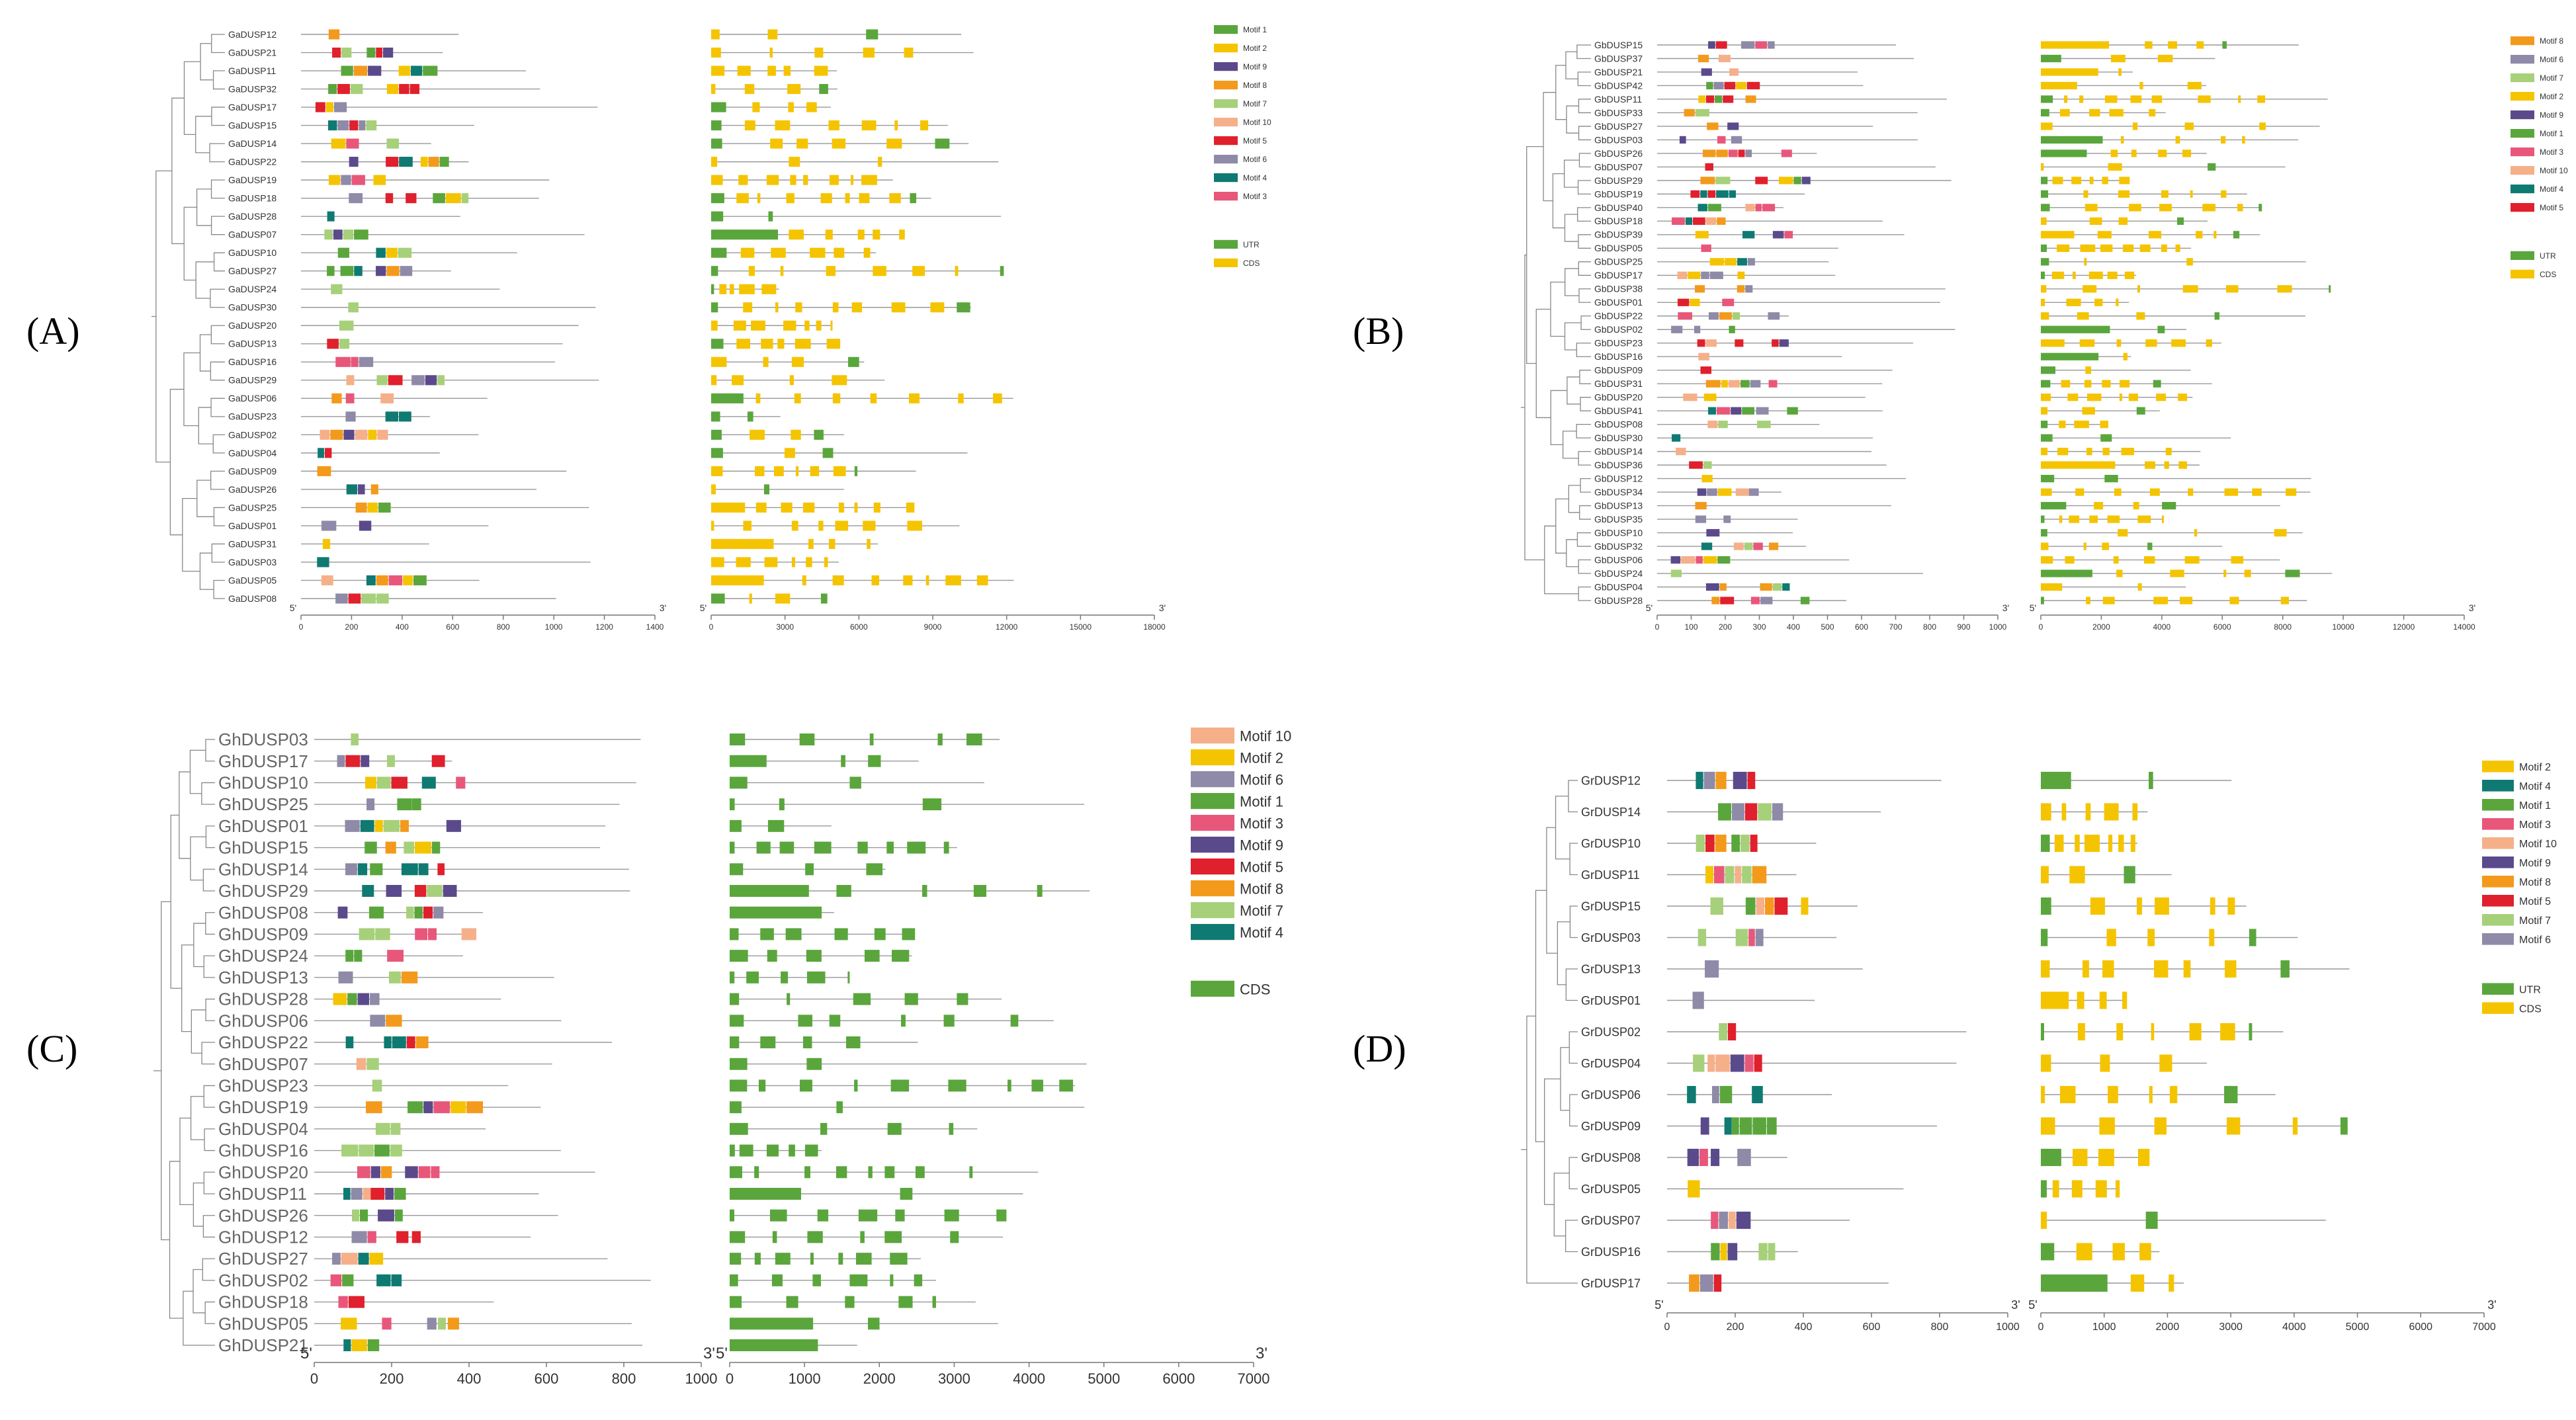 This screenshot has height=1420, width=2576. What do you see at coordinates (1928, 1094) in the screenshot?
I see `gene-row: GrDUSP06` at bounding box center [1928, 1094].